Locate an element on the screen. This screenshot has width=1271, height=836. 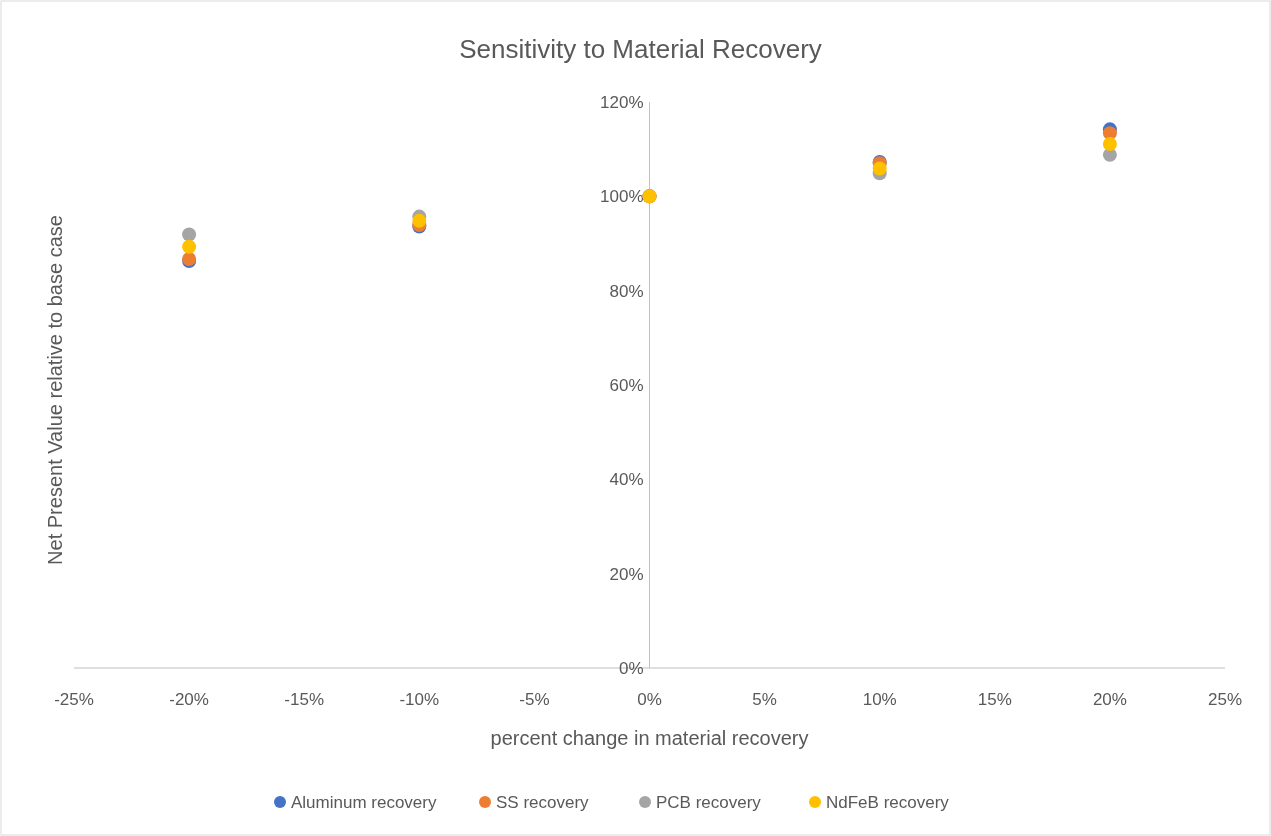
x-axis-title: percent change in material recovery is located at coordinates (649, 738).